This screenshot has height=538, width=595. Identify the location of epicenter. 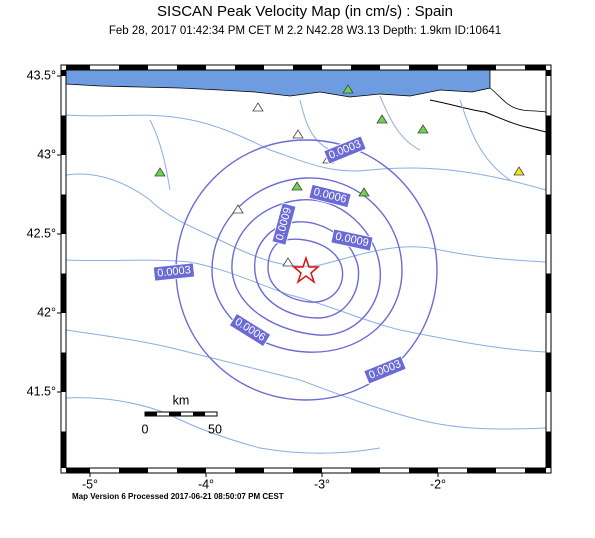
(306, 270).